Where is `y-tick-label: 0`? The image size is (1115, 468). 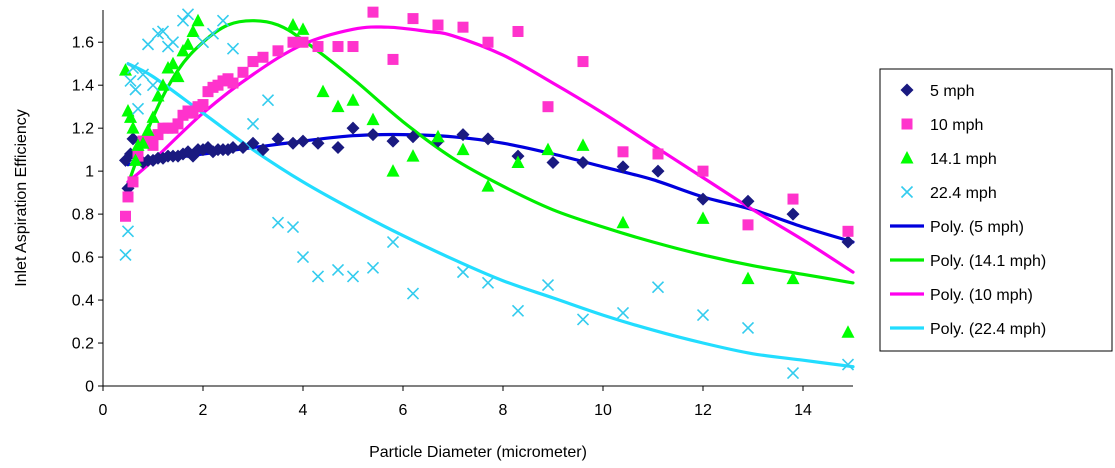 y-tick-label: 0 is located at coordinates (89, 387).